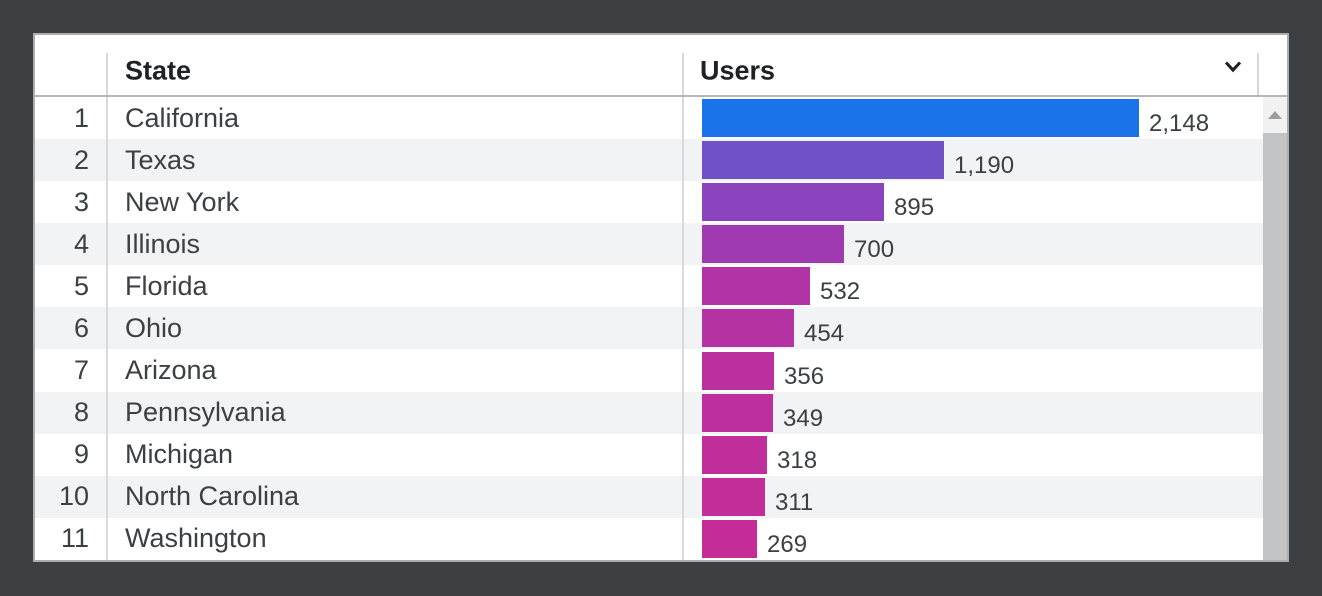 This screenshot has height=596, width=1322. I want to click on row-users-cell: 700, so click(973, 244).